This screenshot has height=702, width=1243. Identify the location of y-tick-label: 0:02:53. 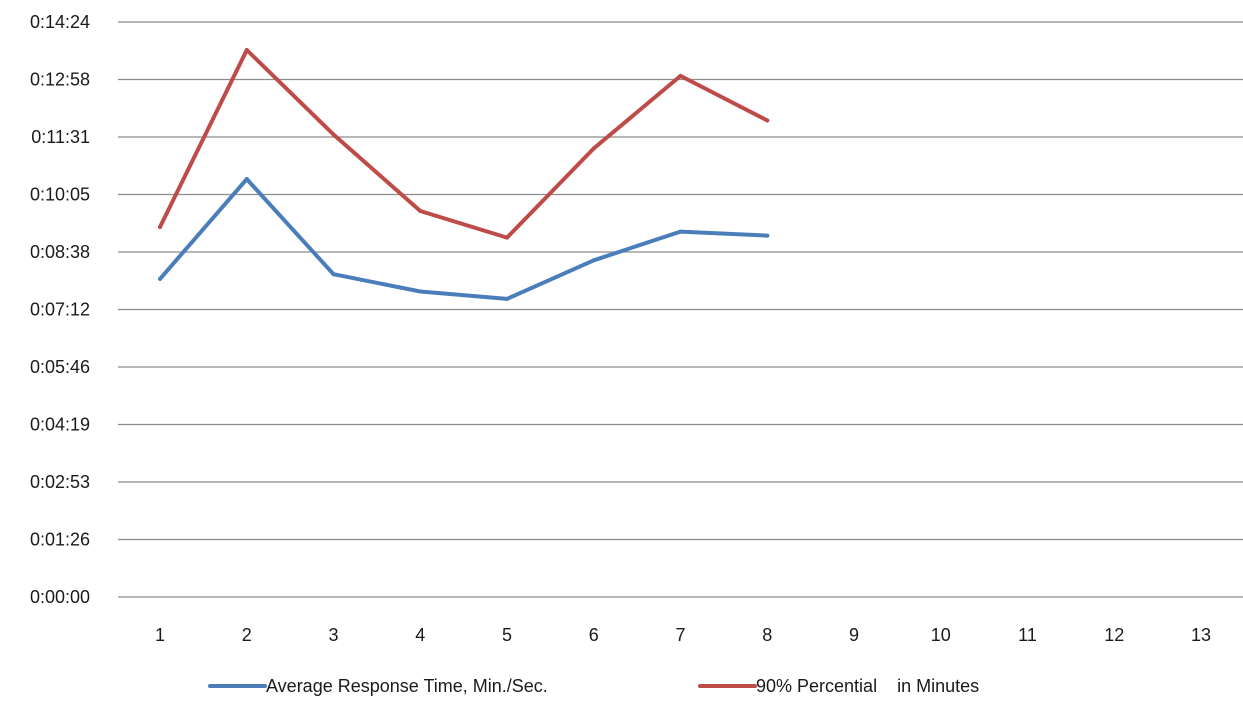
(60, 482).